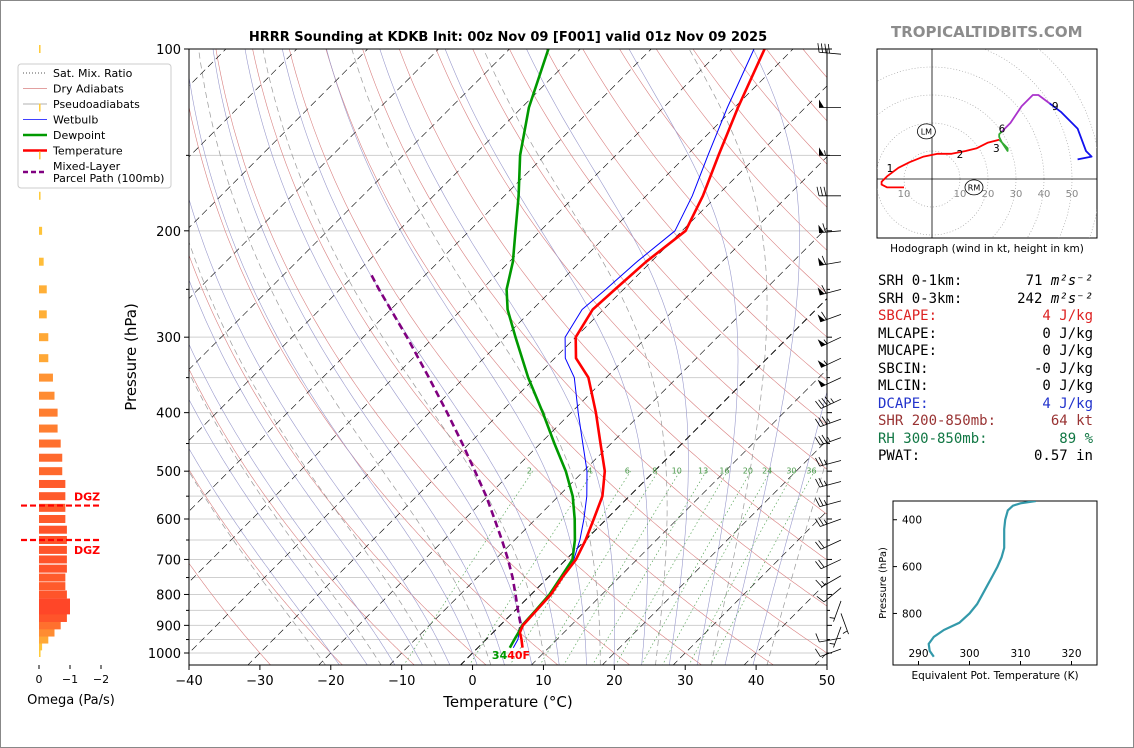 The height and width of the screenshot is (748, 1134). What do you see at coordinates (912, 614) in the screenshot?
I see `theta-e-y-tick-label: 800` at bounding box center [912, 614].